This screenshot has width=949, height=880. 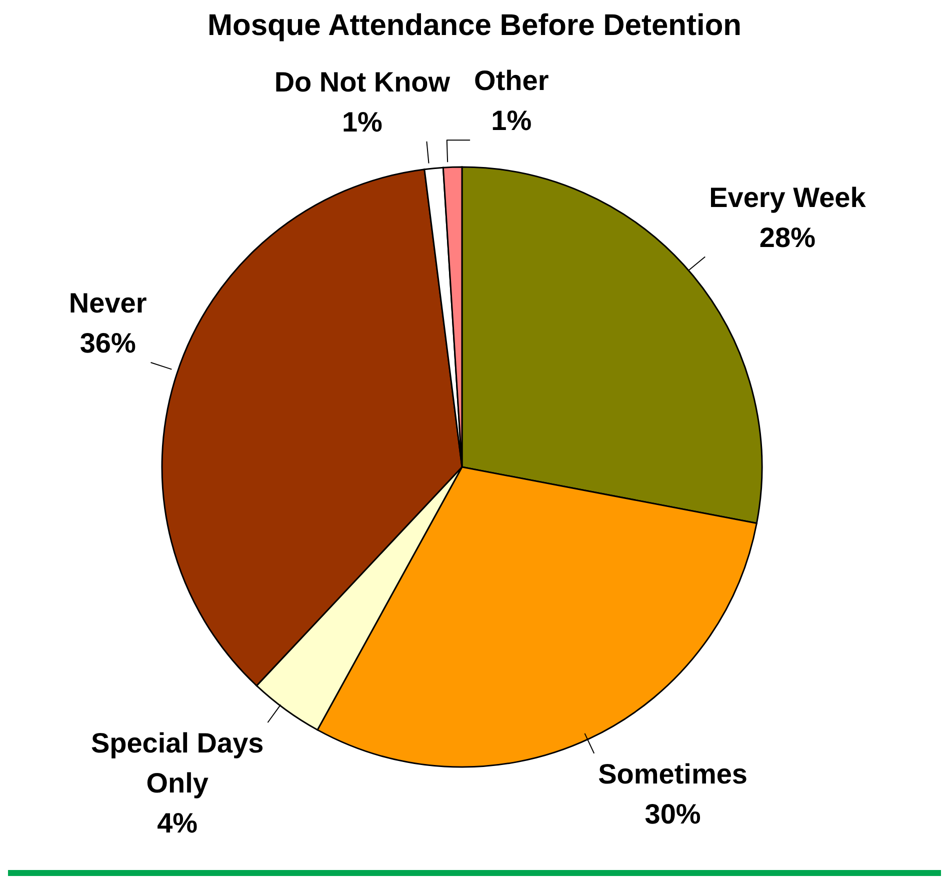 I want to click on chart-title: Mosque Attendance Before Detention, so click(x=474, y=26).